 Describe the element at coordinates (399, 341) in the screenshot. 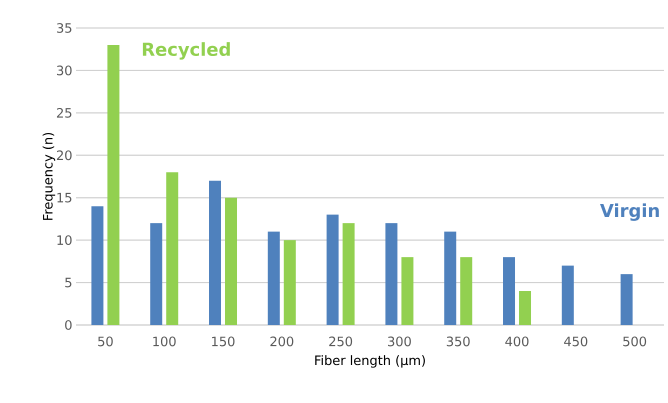

I see `x-tick-label: 300` at that location.